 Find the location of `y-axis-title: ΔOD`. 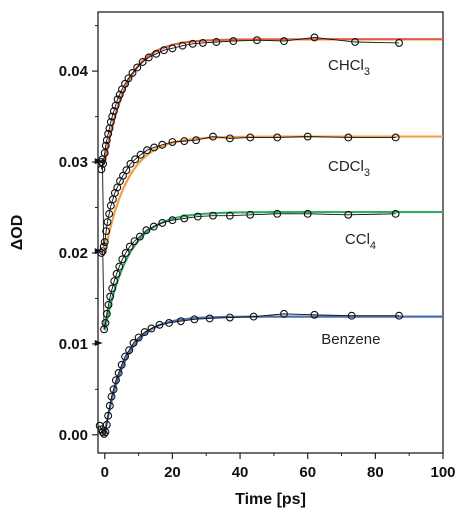

y-axis-title: ΔOD is located at coordinates (17, 233).